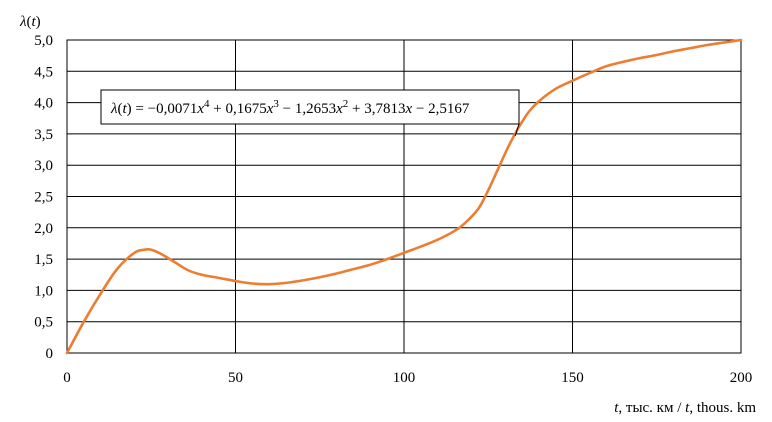 Image resolution: width=772 pixels, height=422 pixels. Describe the element at coordinates (43, 323) in the screenshot. I see `y-tick-label: 0,5` at that location.